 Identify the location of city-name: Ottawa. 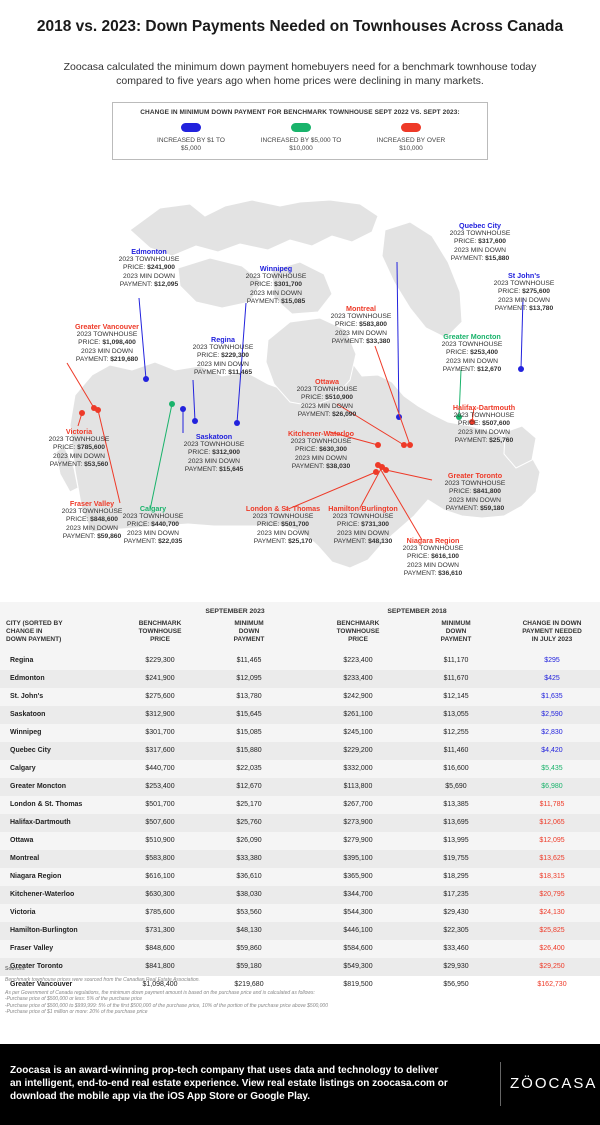
(327, 381).